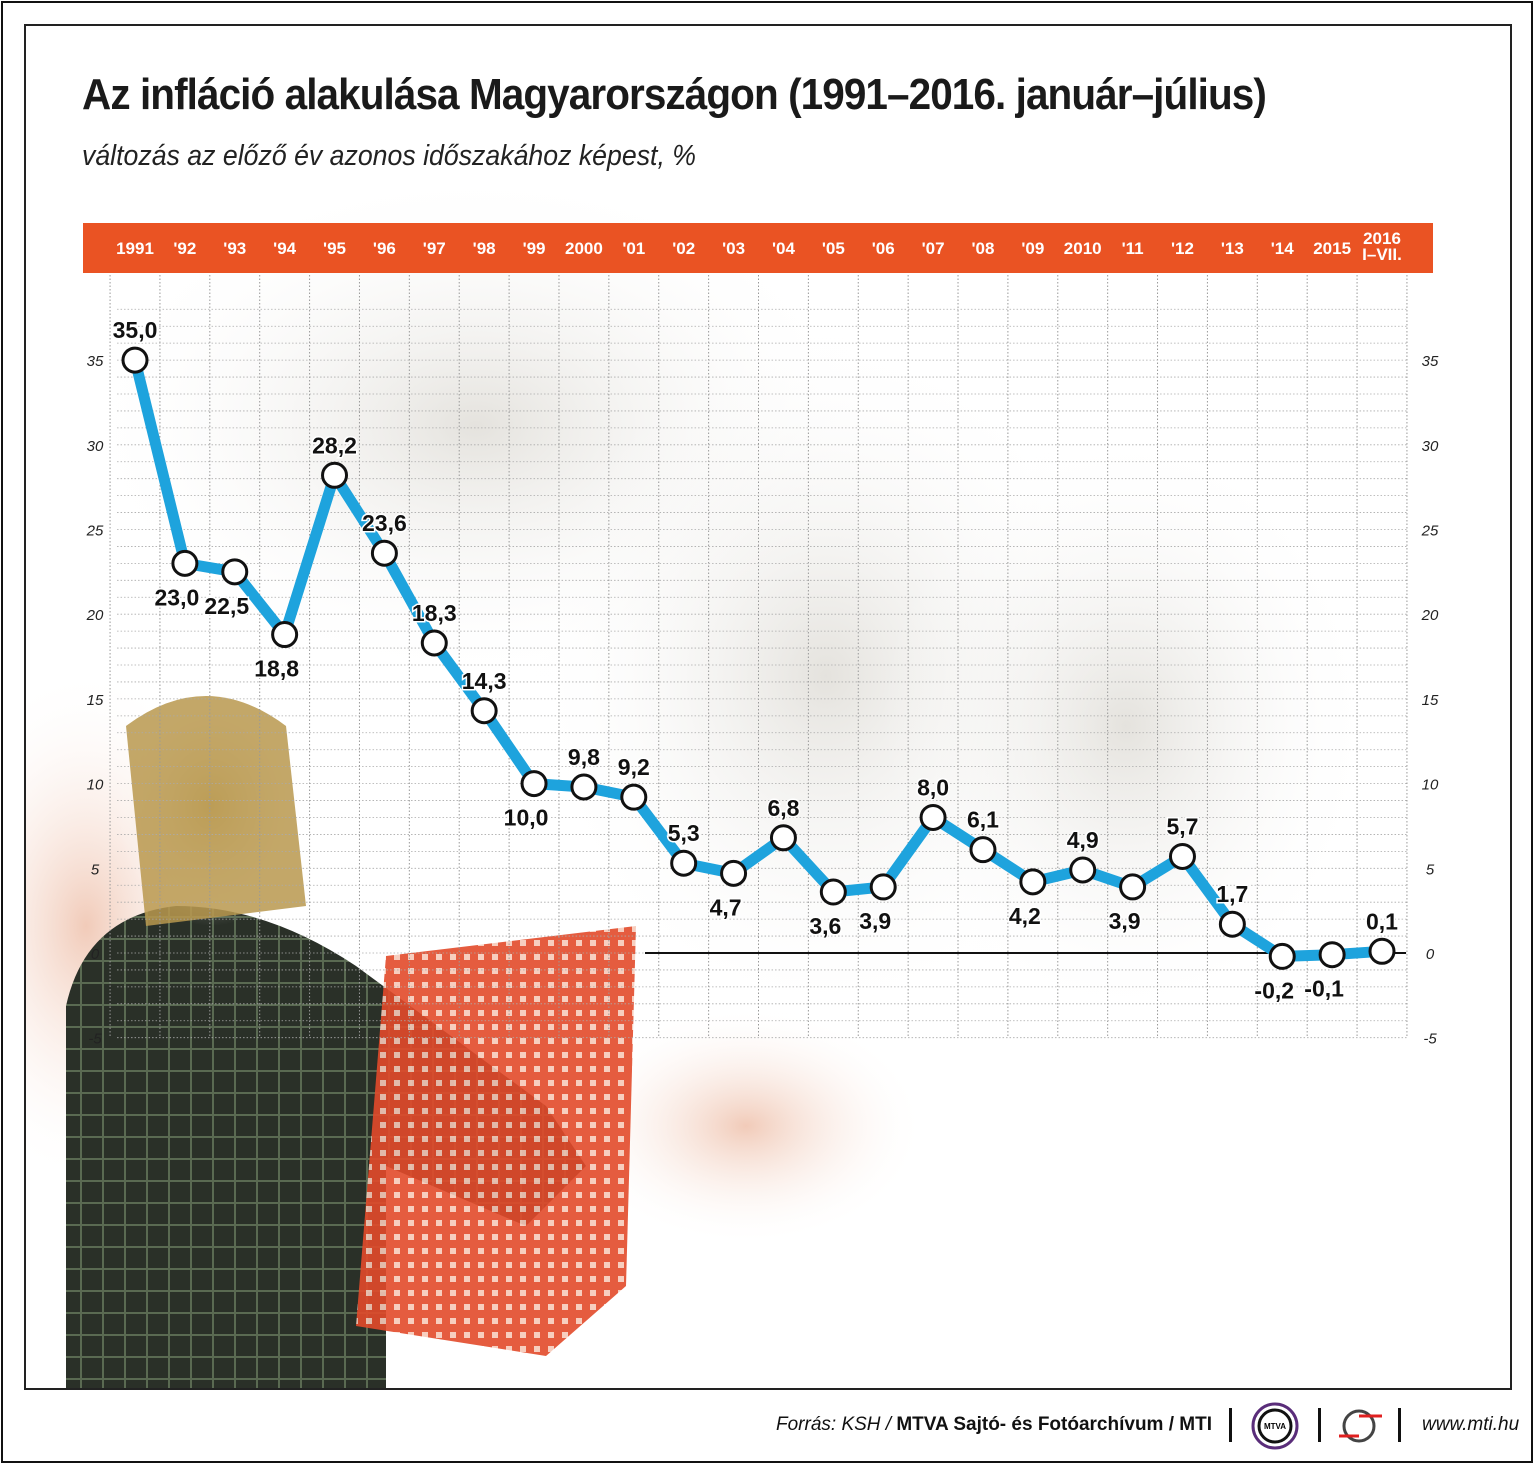 Image resolution: width=1534 pixels, height=1464 pixels. What do you see at coordinates (135, 330) in the screenshot?
I see `data-label: 35,0` at bounding box center [135, 330].